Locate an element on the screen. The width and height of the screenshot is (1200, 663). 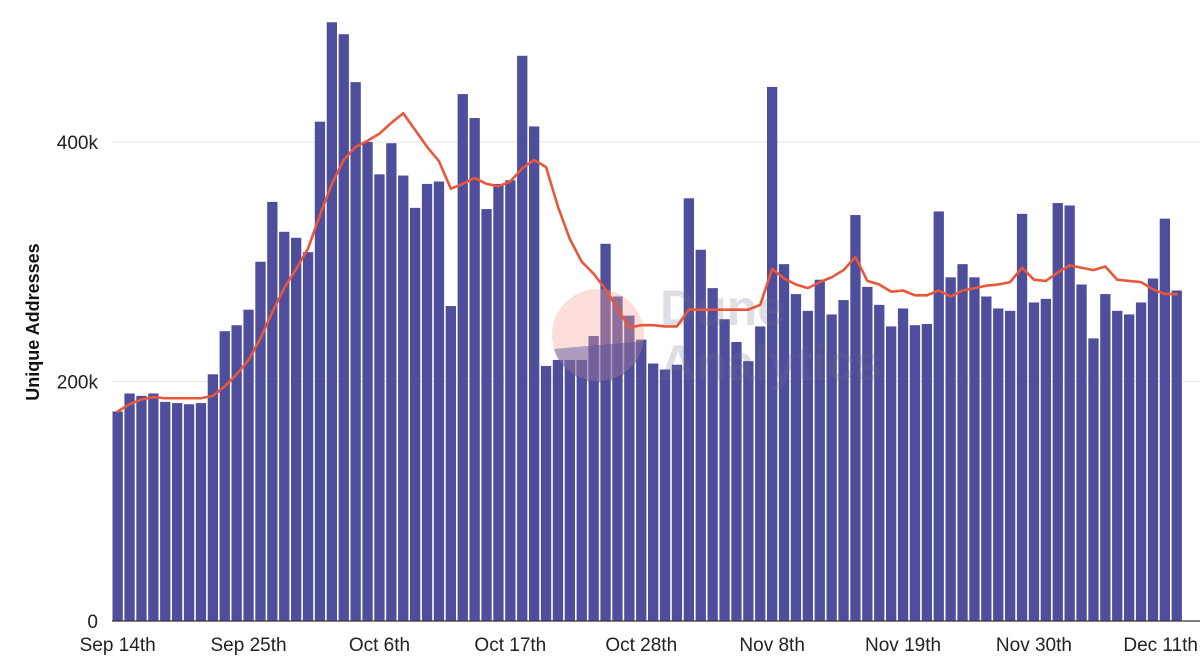
x-tick-label: Dec 11th is located at coordinates (1160, 645).